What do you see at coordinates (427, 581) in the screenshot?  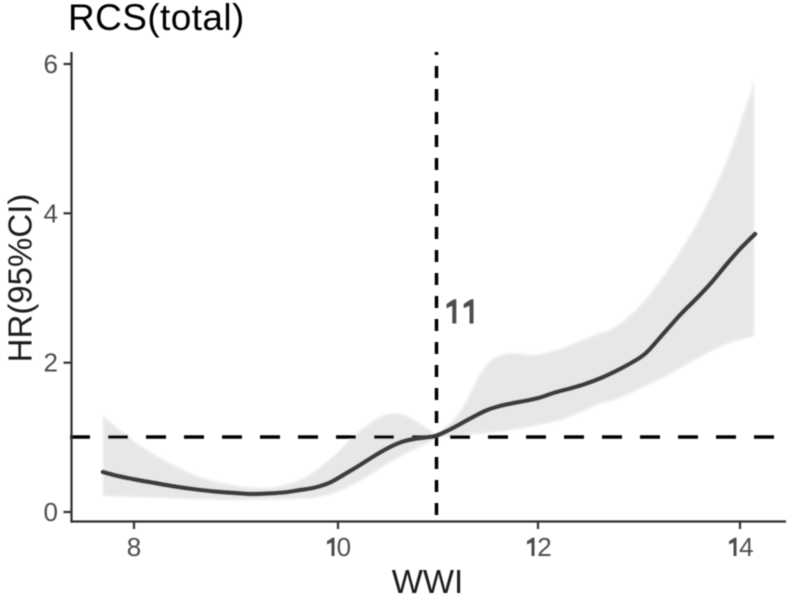 I see `svg-text: WWI` at bounding box center [427, 581].